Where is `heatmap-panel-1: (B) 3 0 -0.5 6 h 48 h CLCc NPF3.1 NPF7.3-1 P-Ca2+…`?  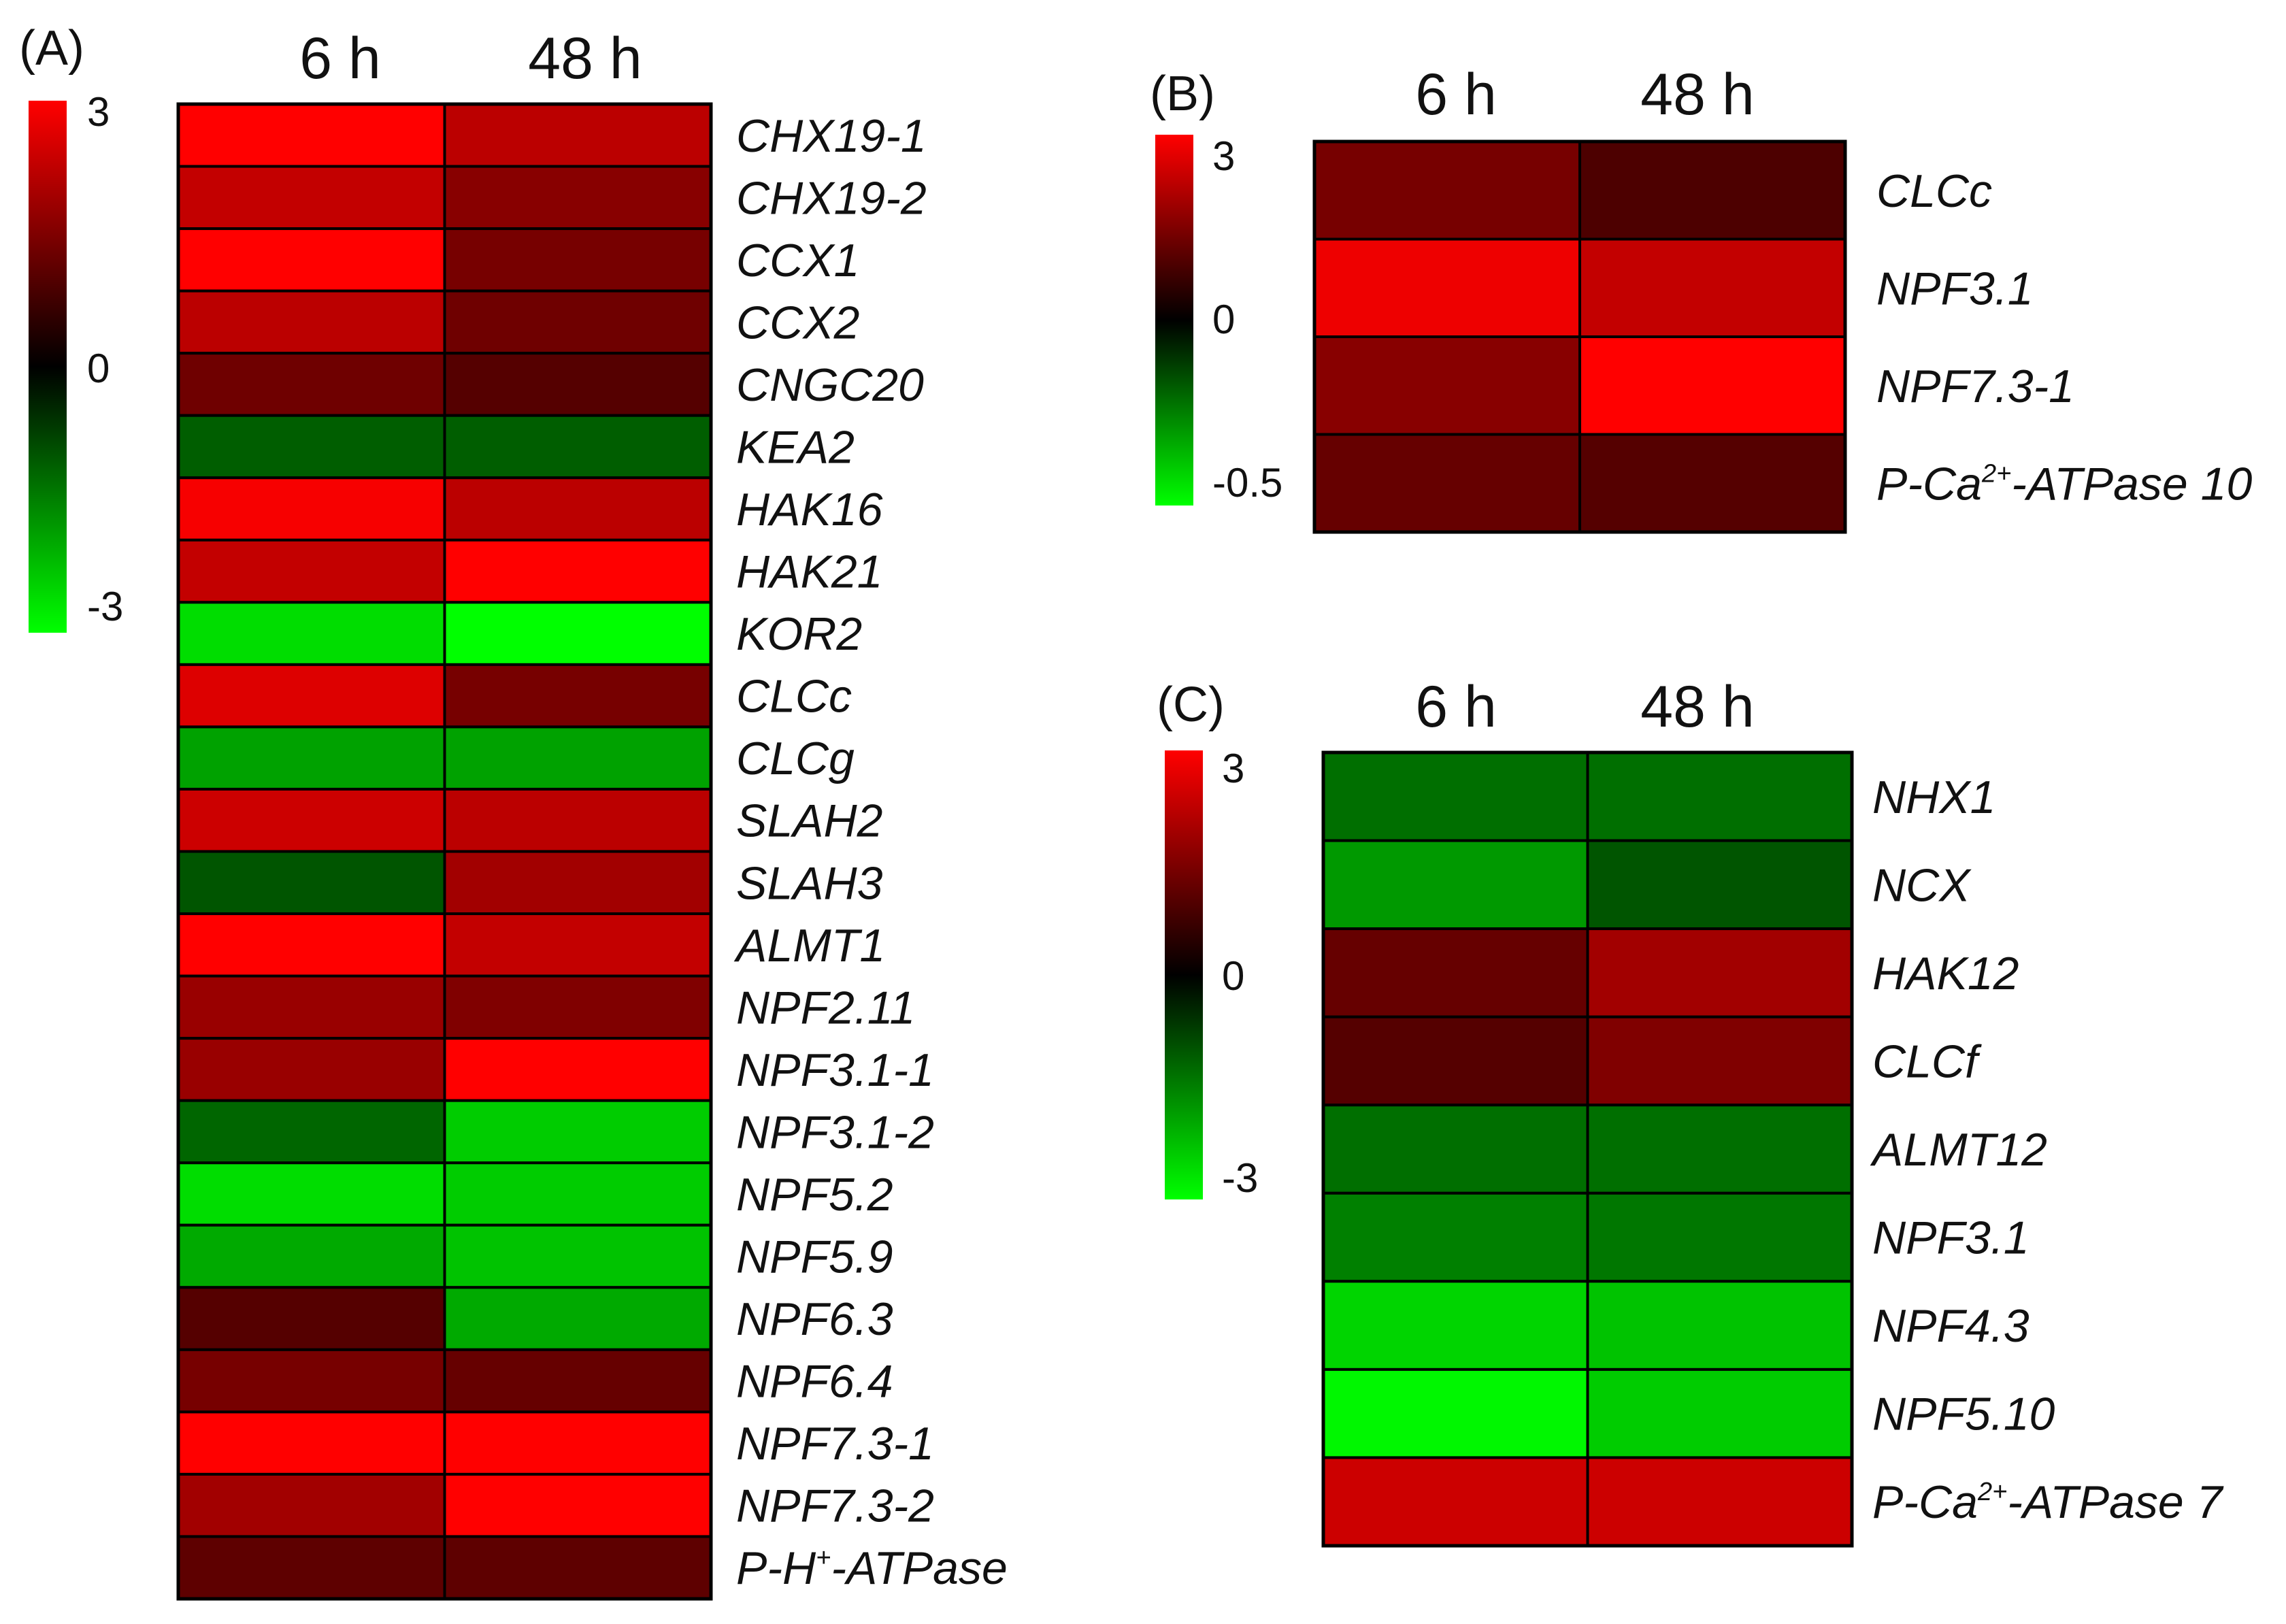 heatmap-panel-1: (B) 3 0 -0.5 6 h 48 h CLCc NPF3.1 NPF7.3-1 P-Ca2+… is located at coordinates (1701, 298).